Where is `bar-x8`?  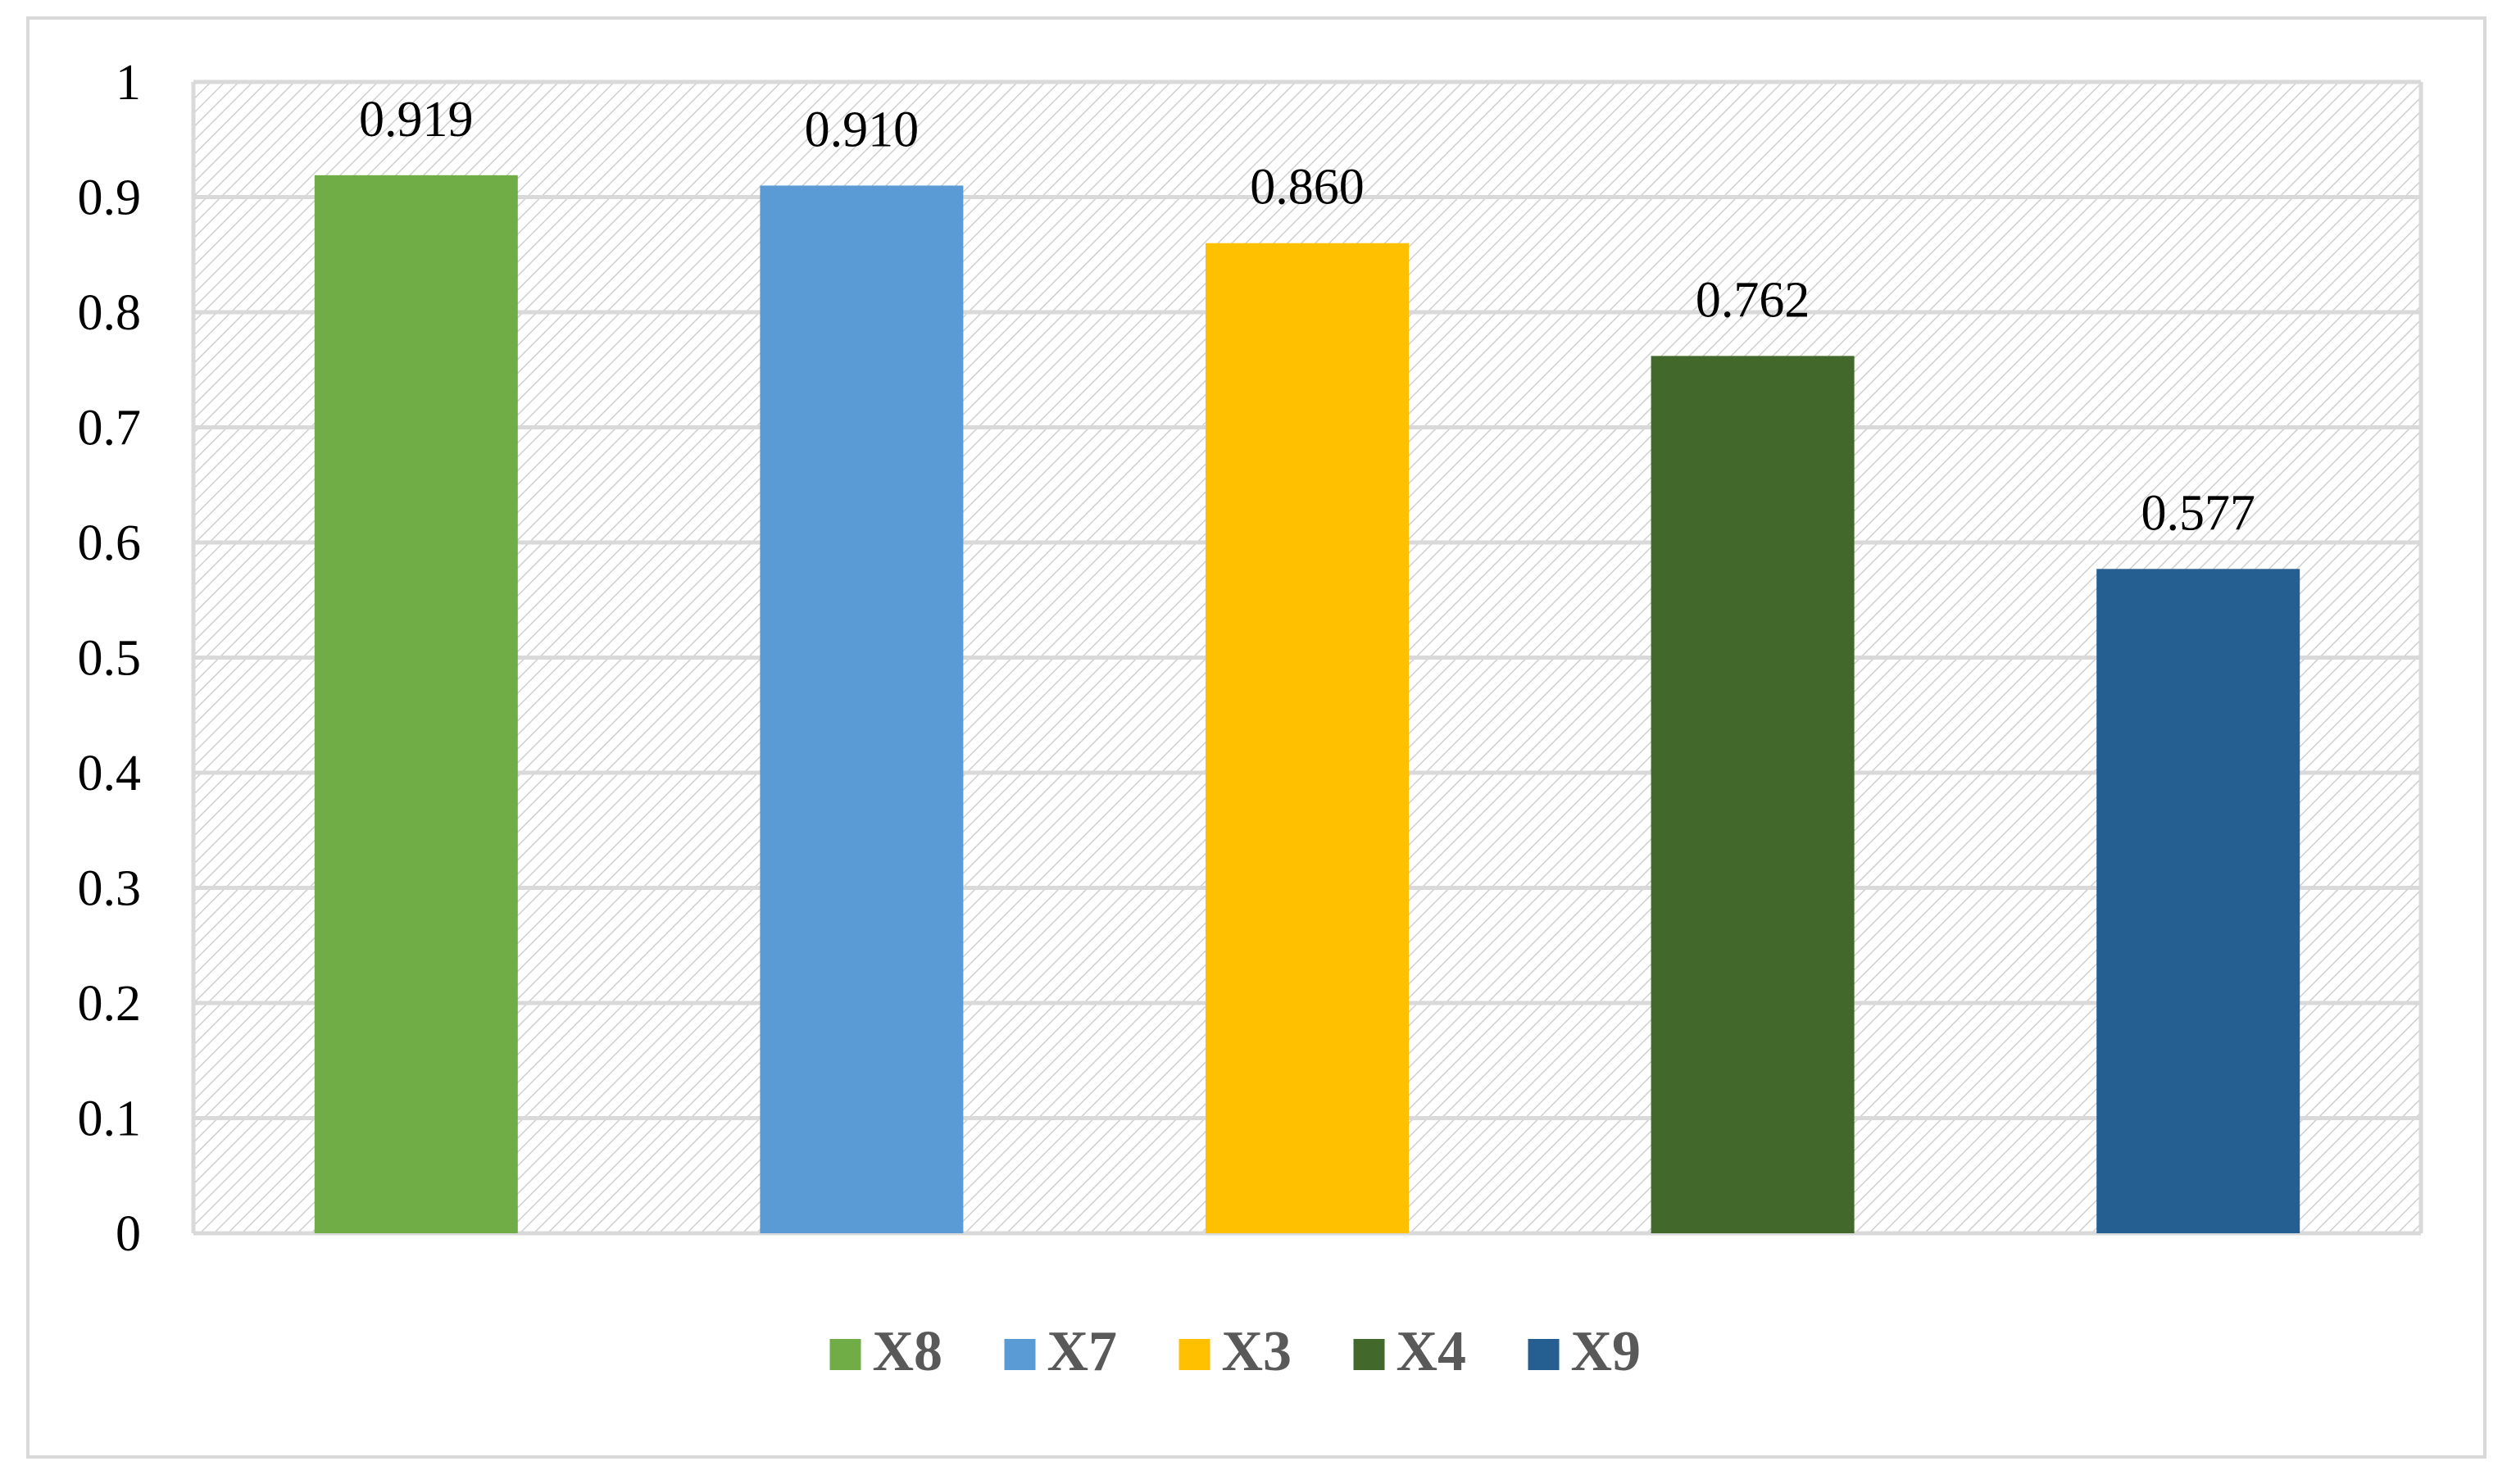 bar-x8 is located at coordinates (416, 704).